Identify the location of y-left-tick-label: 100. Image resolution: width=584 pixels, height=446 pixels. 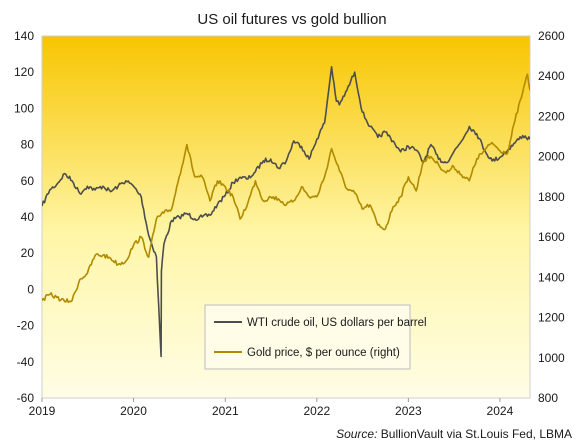
(24, 108).